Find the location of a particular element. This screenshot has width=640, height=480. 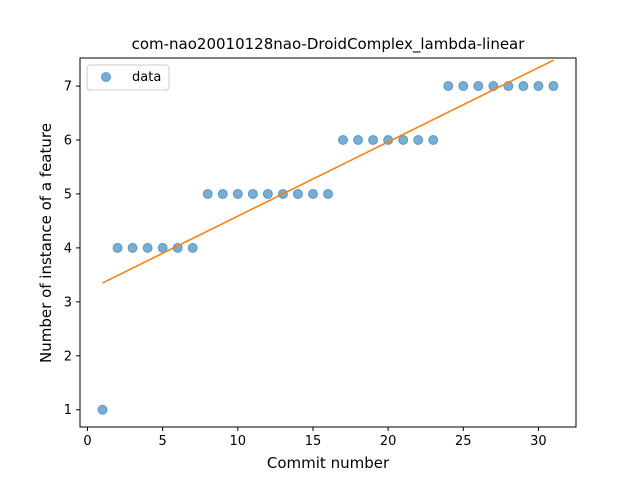

x-tick-label: 10 is located at coordinates (238, 441).